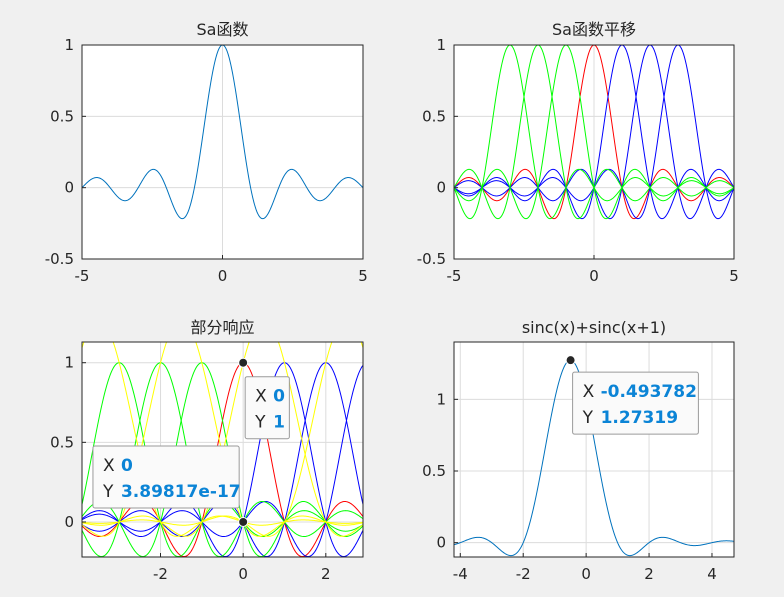 This screenshot has height=597, width=784. I want to click on x-tick-labels: -4 -2 0 2 4, so click(585, 568).